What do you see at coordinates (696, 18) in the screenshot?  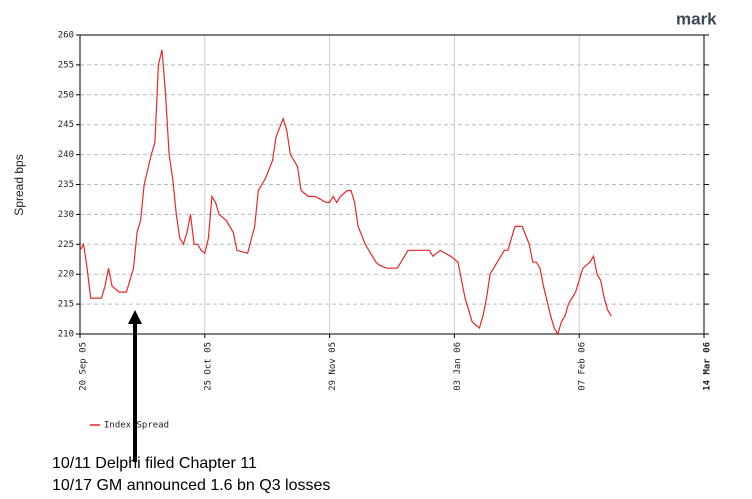 I see `brand-logo: mark` at bounding box center [696, 18].